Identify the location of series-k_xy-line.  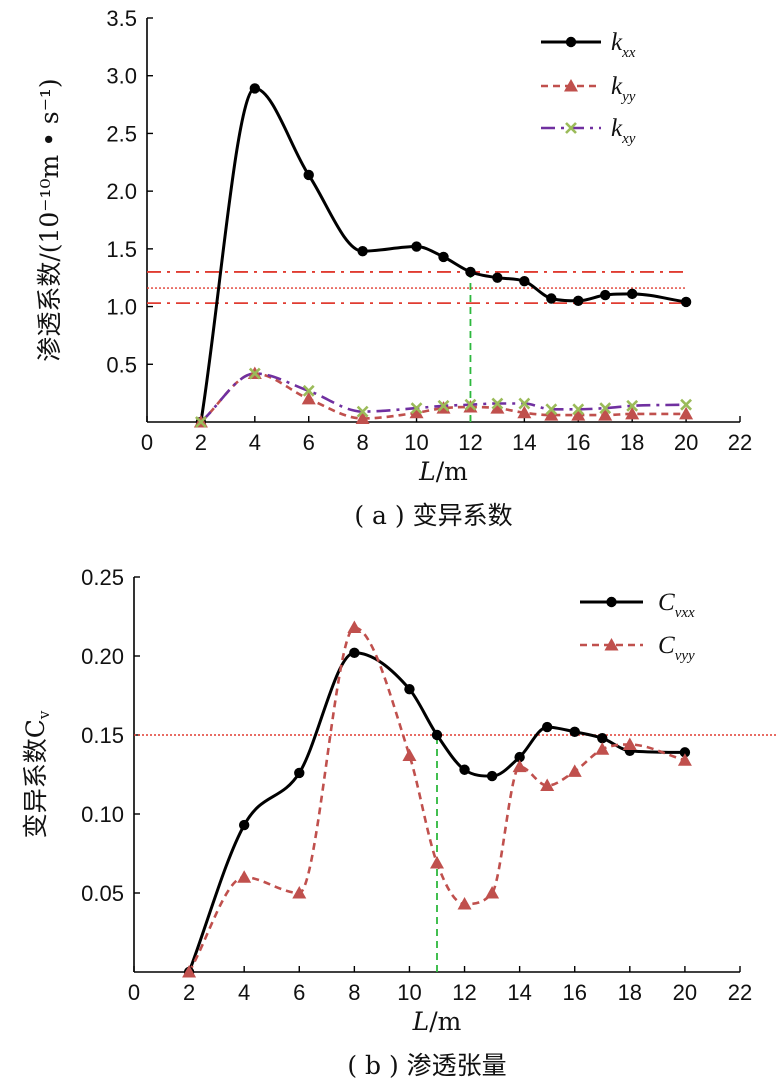
(443, 397).